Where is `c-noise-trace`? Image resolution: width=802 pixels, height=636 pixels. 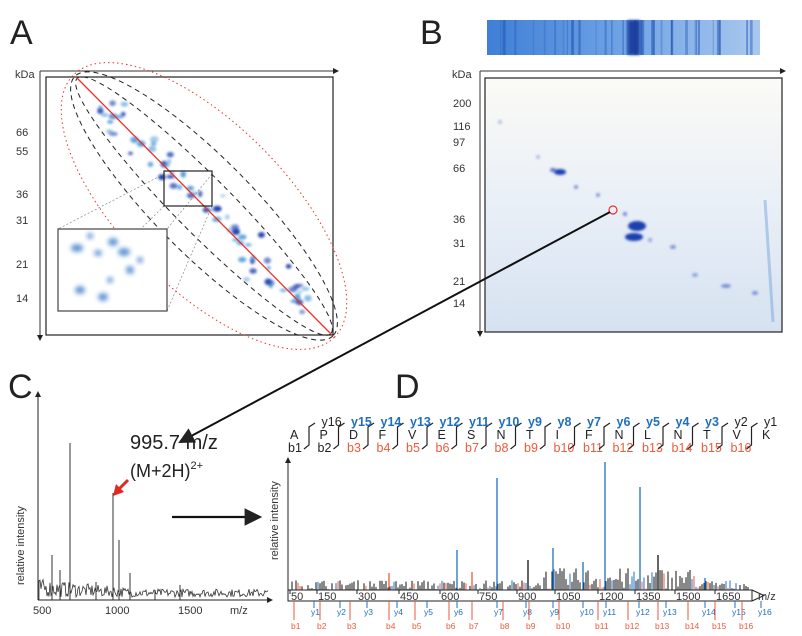 c-noise-trace is located at coordinates (153, 589).